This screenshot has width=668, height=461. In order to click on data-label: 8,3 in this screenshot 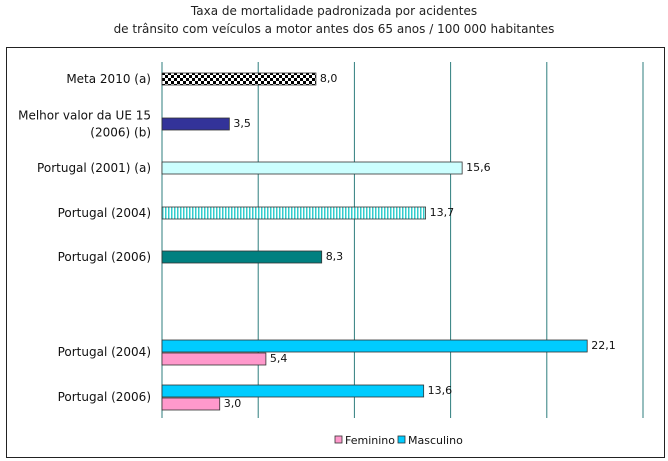, I will do `click(335, 256)`.